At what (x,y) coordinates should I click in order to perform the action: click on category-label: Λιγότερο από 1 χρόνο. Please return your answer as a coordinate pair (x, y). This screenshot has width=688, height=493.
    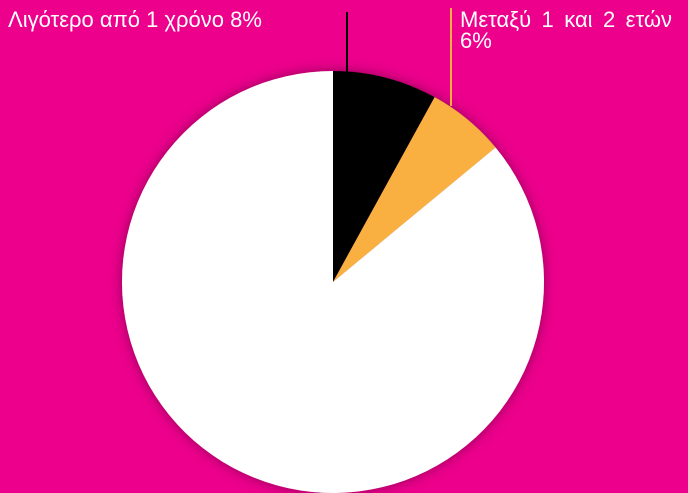
    Looking at the image, I should click on (116, 19).